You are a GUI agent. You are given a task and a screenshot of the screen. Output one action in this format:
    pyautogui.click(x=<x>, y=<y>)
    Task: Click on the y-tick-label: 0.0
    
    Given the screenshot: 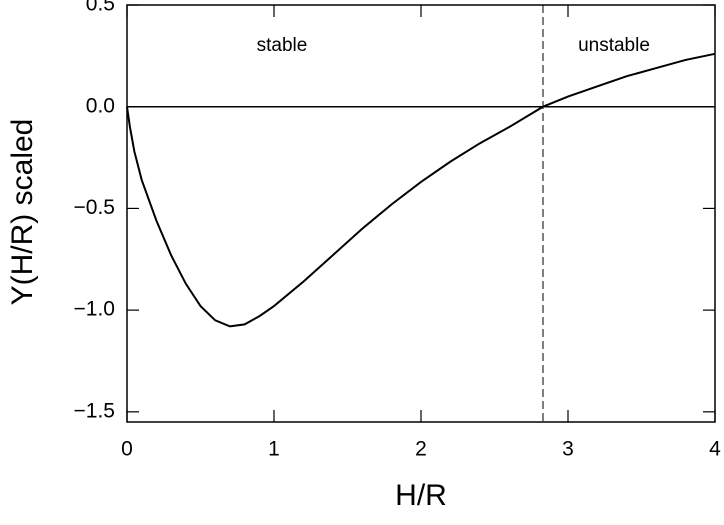 What is the action you would take?
    pyautogui.click(x=100, y=105)
    